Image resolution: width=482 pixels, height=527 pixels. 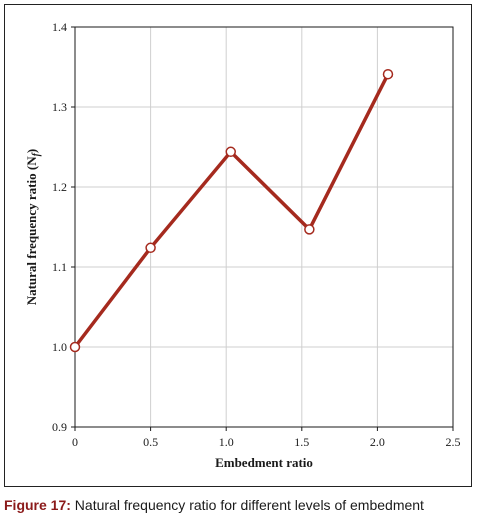 I want to click on x-tick-label: 1.0, so click(x=226, y=442).